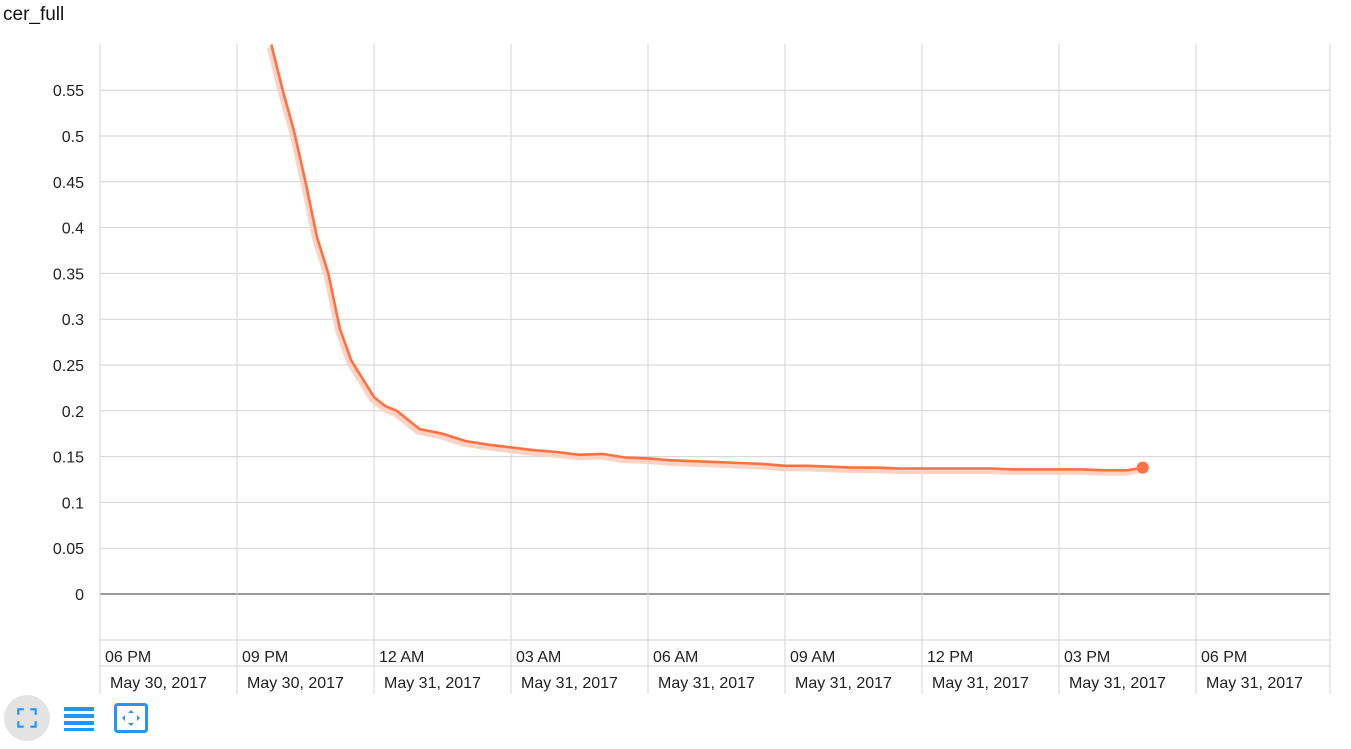 This screenshot has width=1351, height=749. I want to click on y-tick-label: 0.05, so click(68, 549).